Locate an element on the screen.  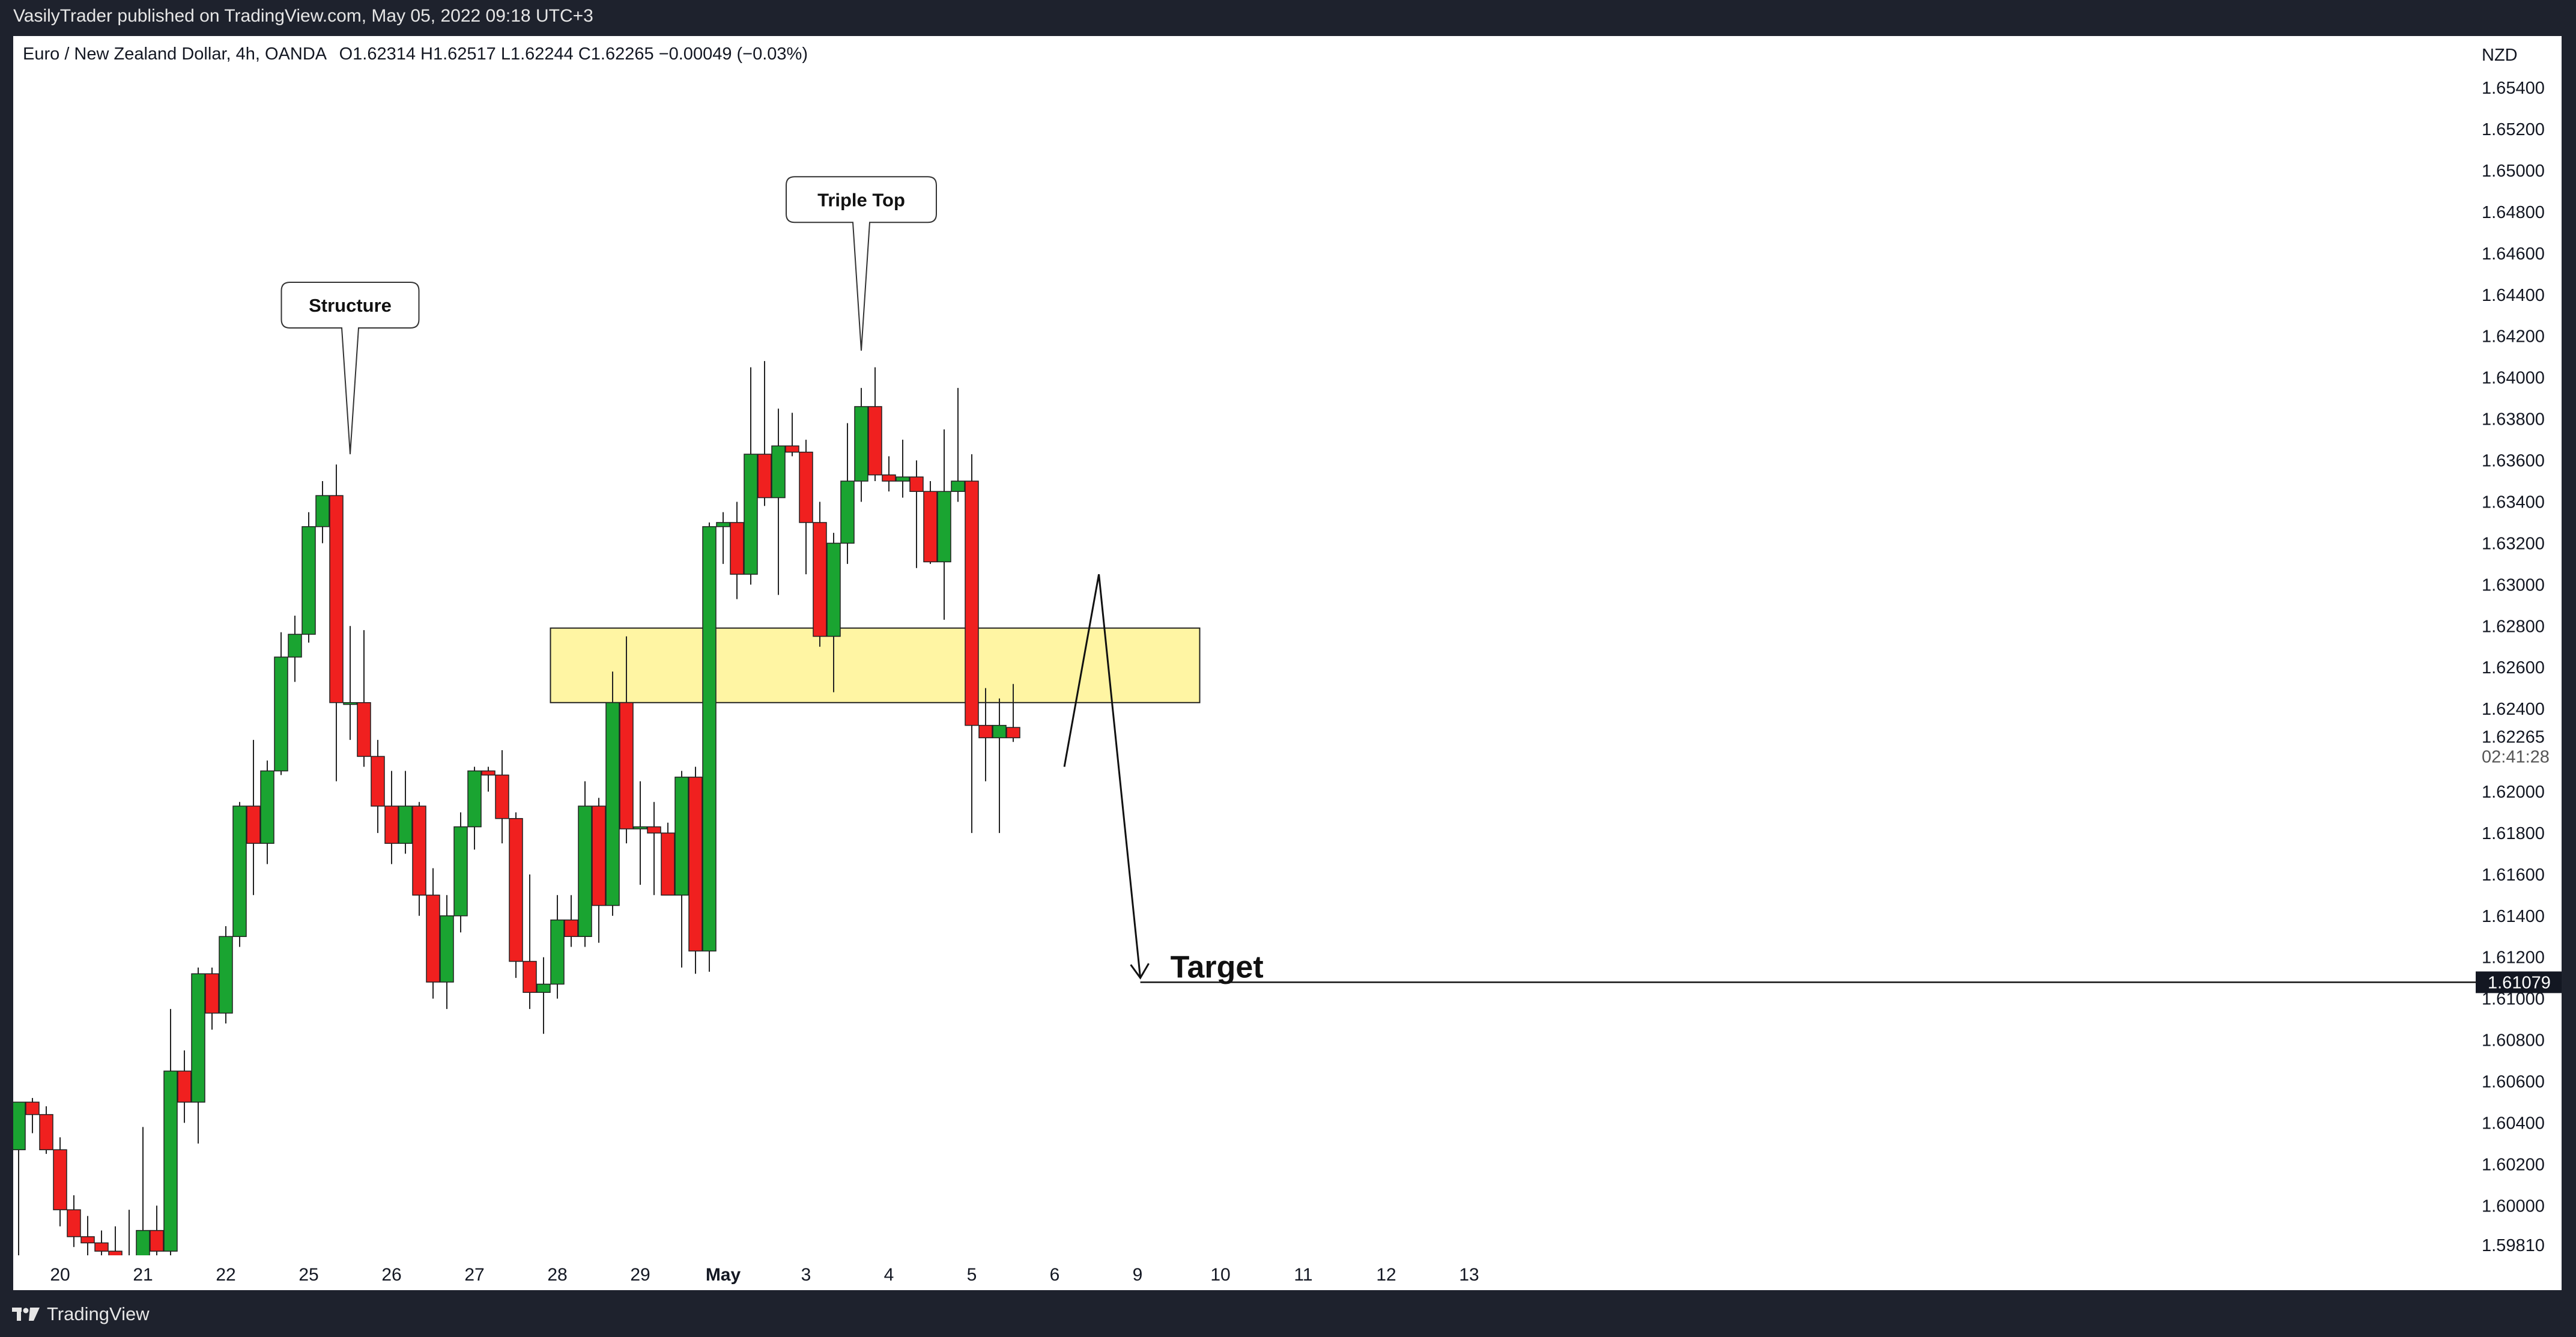
price-tick-label: 1.60000 is located at coordinates (2513, 1206).